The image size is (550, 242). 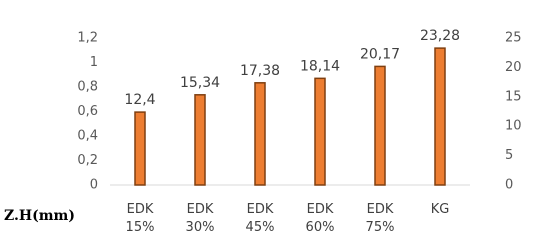 What do you see at coordinates (94, 185) in the screenshot?
I see `y-tick-label: 0` at bounding box center [94, 185].